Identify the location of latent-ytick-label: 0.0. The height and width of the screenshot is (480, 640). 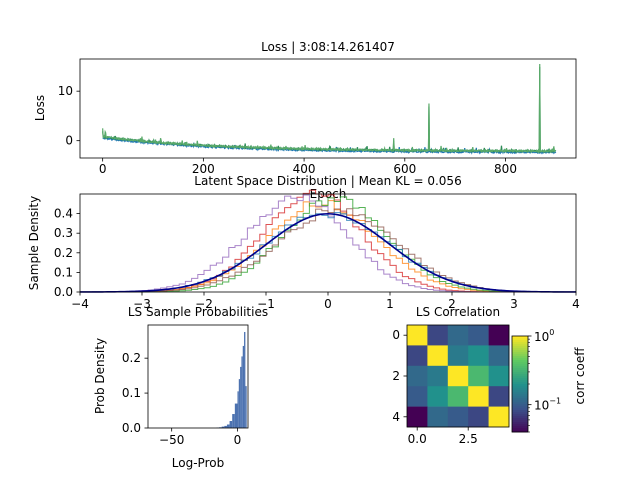
(63, 292).